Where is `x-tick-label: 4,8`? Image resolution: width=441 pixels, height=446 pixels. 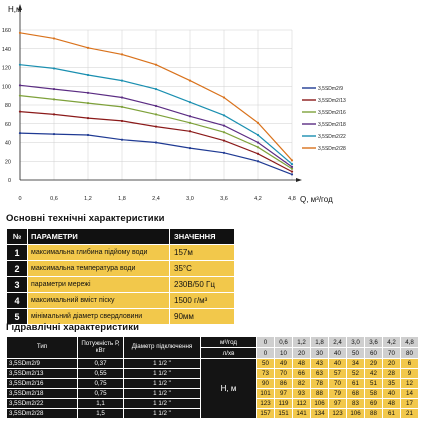 x-tick-label: 4,8 is located at coordinates (292, 199).